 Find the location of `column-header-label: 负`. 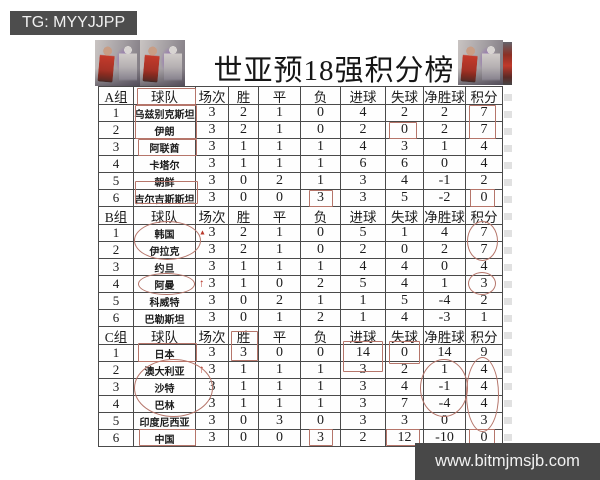

column-header-label: 负 is located at coordinates (320, 217).